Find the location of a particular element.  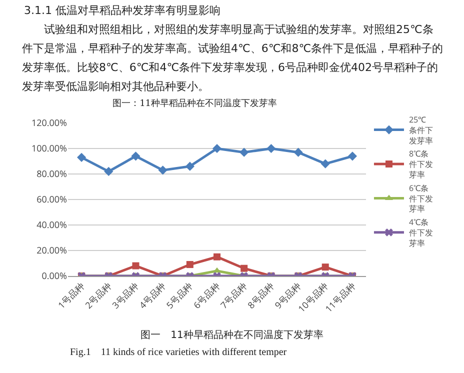

y-tick-label: 20.00% is located at coordinates (51, 250).